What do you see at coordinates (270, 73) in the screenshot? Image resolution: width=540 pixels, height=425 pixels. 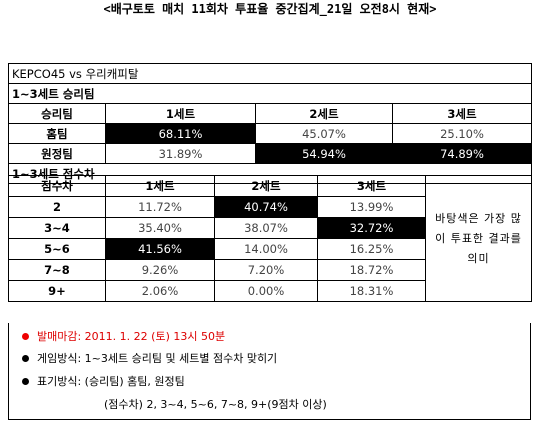 I see `match-title: KEPCO45 vs 우리캐피탈` at bounding box center [270, 73].